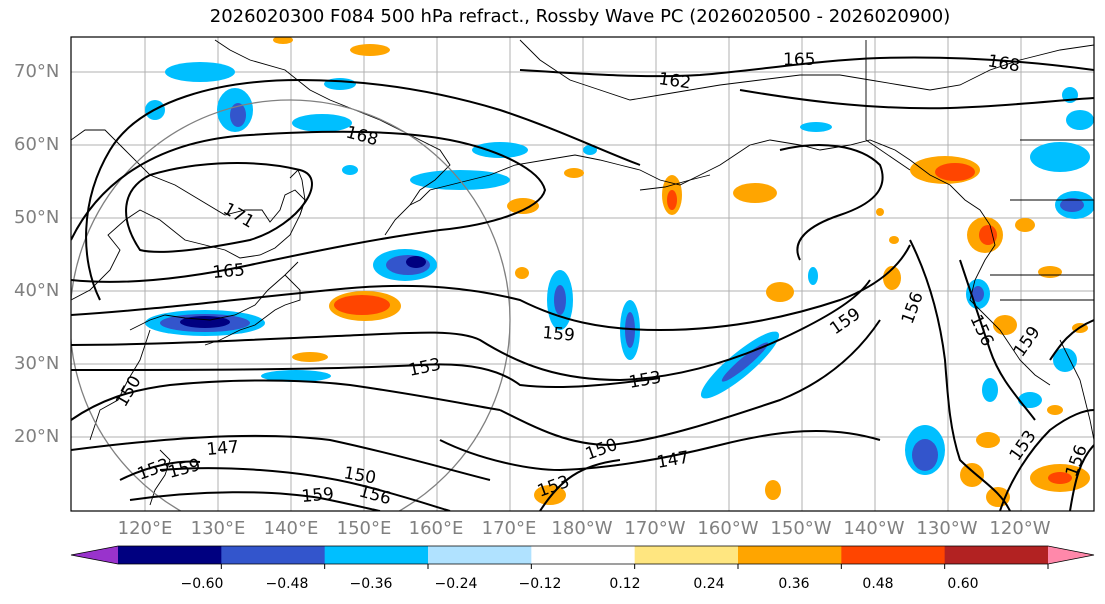 This screenshot has width=1105, height=604. Describe the element at coordinates (794, 584) in the screenshot. I see `colorbar-tick-label: 0.36` at that location.